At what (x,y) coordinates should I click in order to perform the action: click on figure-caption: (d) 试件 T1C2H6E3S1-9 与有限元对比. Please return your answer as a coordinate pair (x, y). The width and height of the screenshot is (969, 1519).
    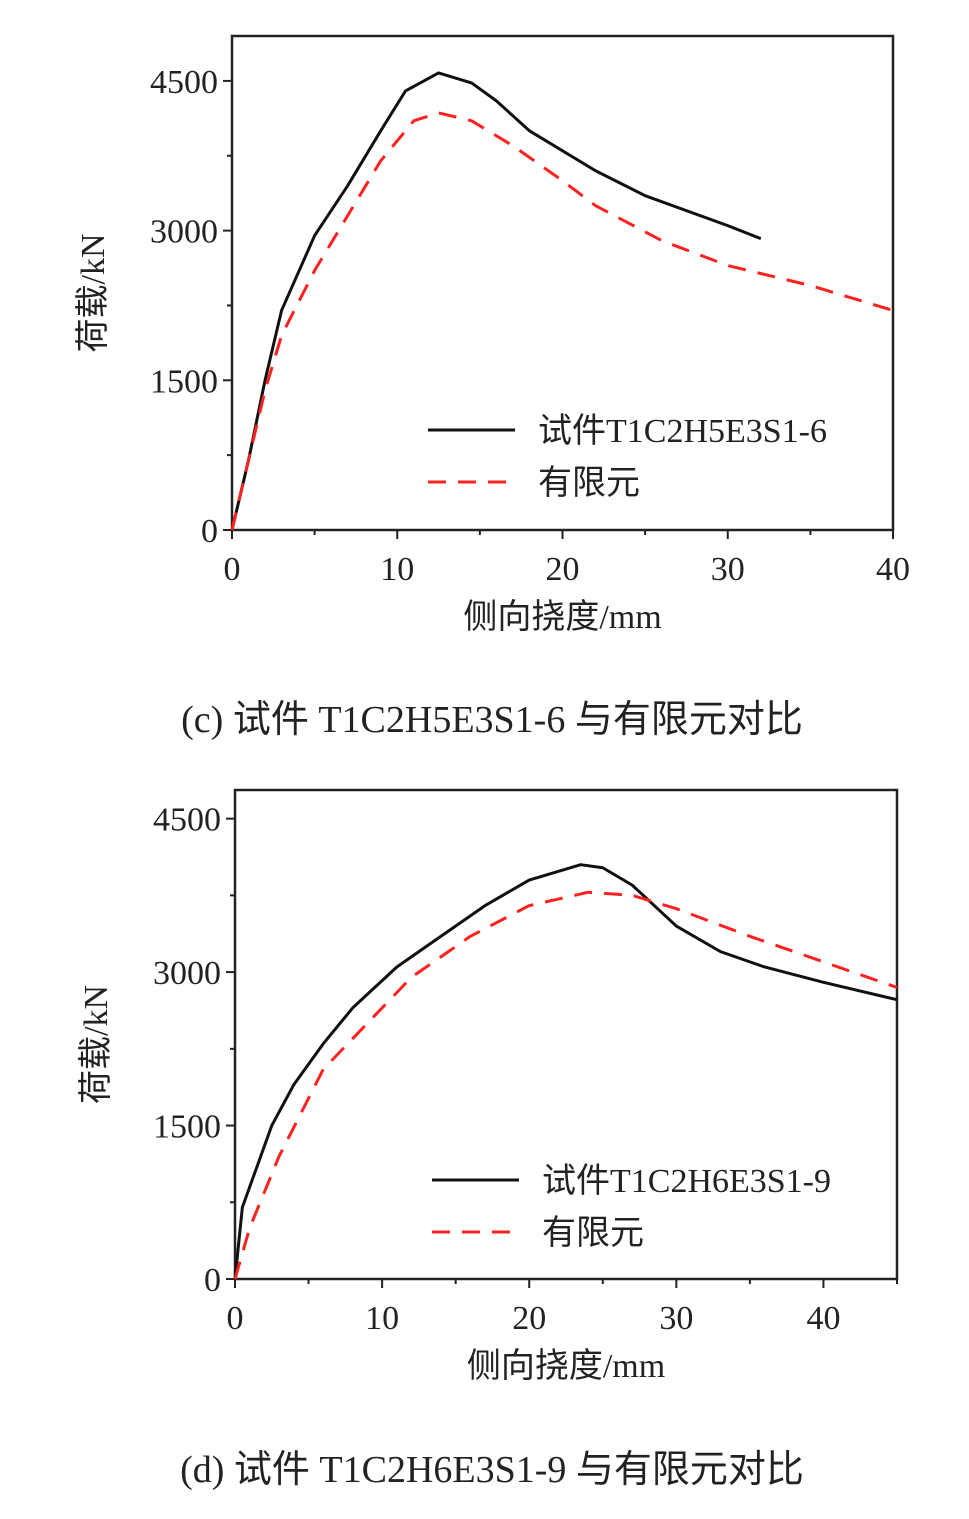
    Looking at the image, I should click on (492, 1470).